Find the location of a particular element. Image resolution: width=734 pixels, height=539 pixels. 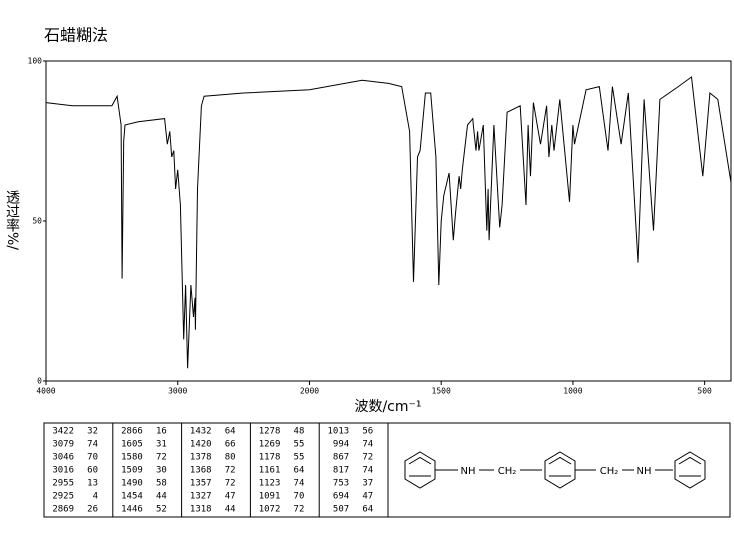

peak-wavenumber: 3422 is located at coordinates (63, 432).